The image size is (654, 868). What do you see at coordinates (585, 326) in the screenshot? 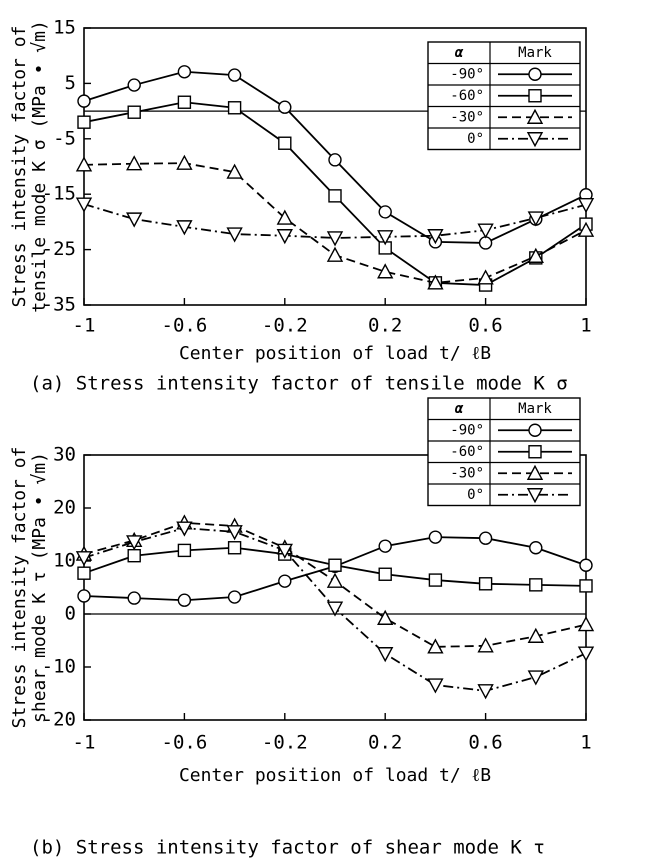
I see `x-tick-label: 1` at bounding box center [585, 326].